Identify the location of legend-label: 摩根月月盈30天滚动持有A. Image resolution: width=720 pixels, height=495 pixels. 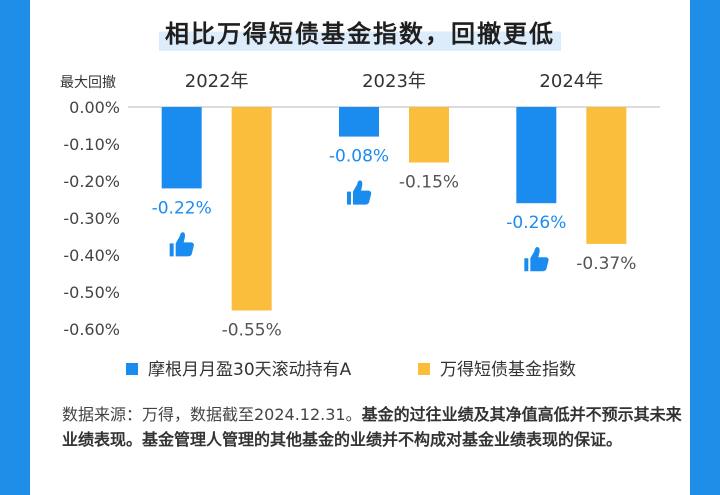
(250, 370).